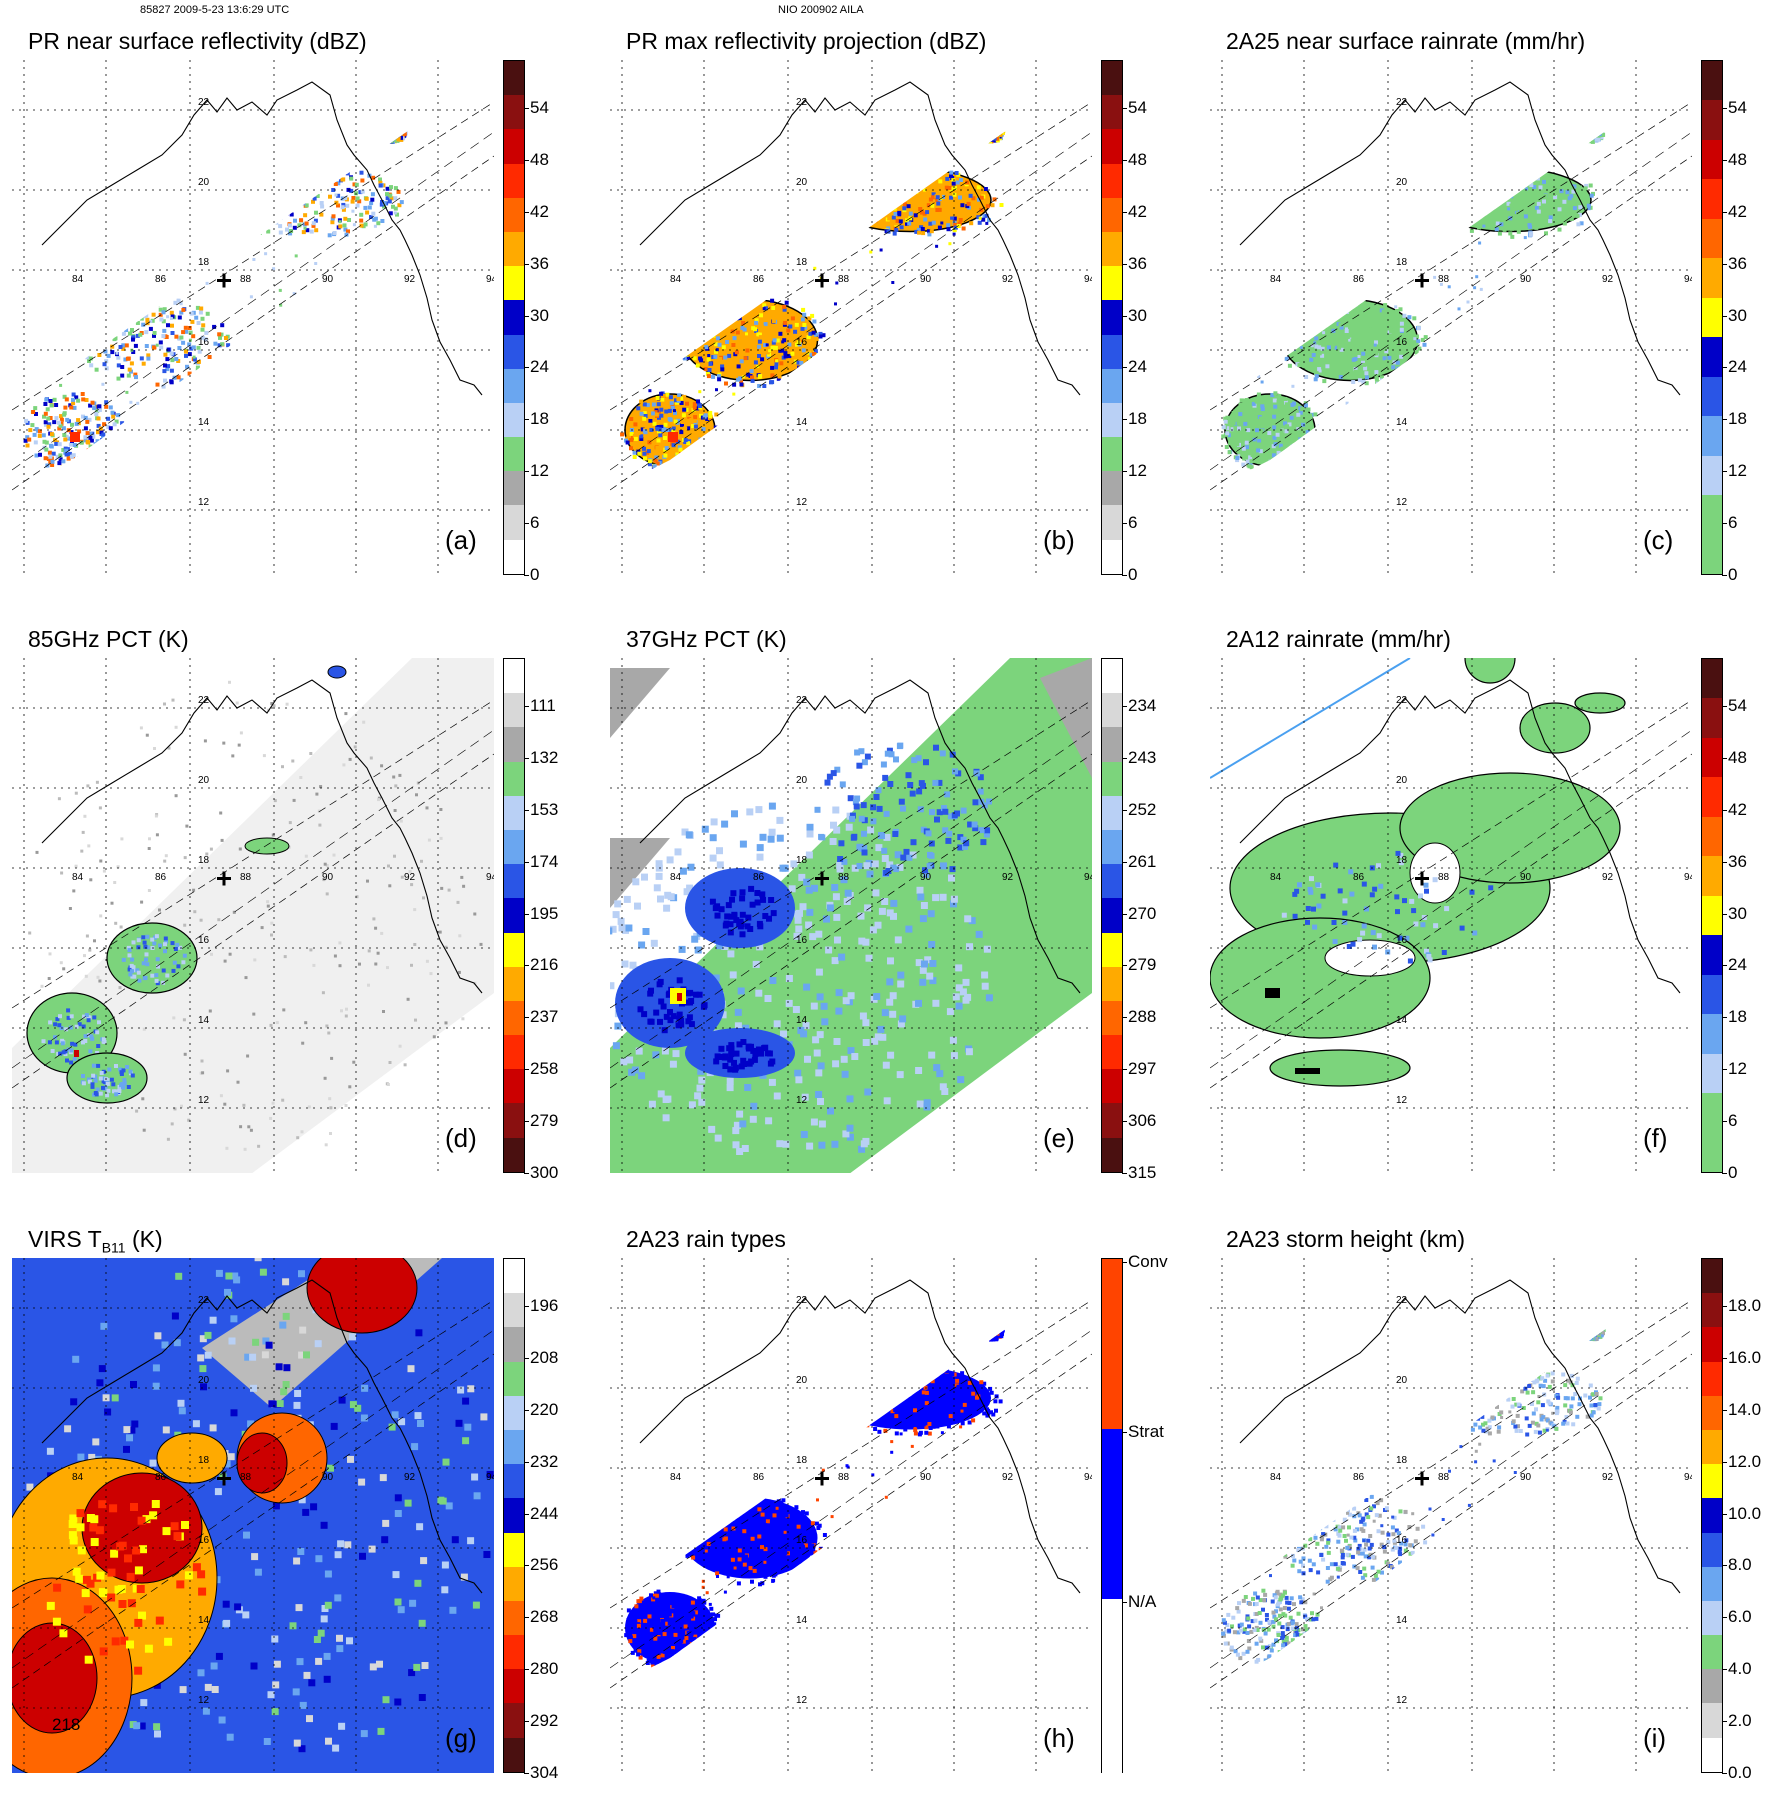  What do you see at coordinates (544, 1617) in the screenshot?
I see `tick-label: 268` at bounding box center [544, 1617].